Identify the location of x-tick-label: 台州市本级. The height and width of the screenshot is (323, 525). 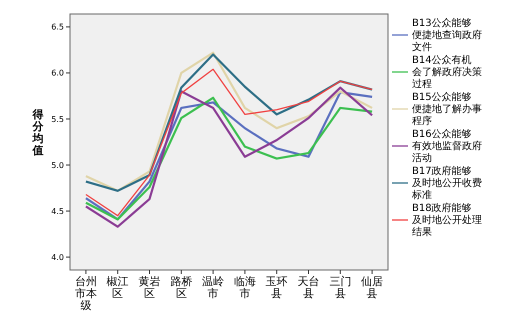
(85, 293).